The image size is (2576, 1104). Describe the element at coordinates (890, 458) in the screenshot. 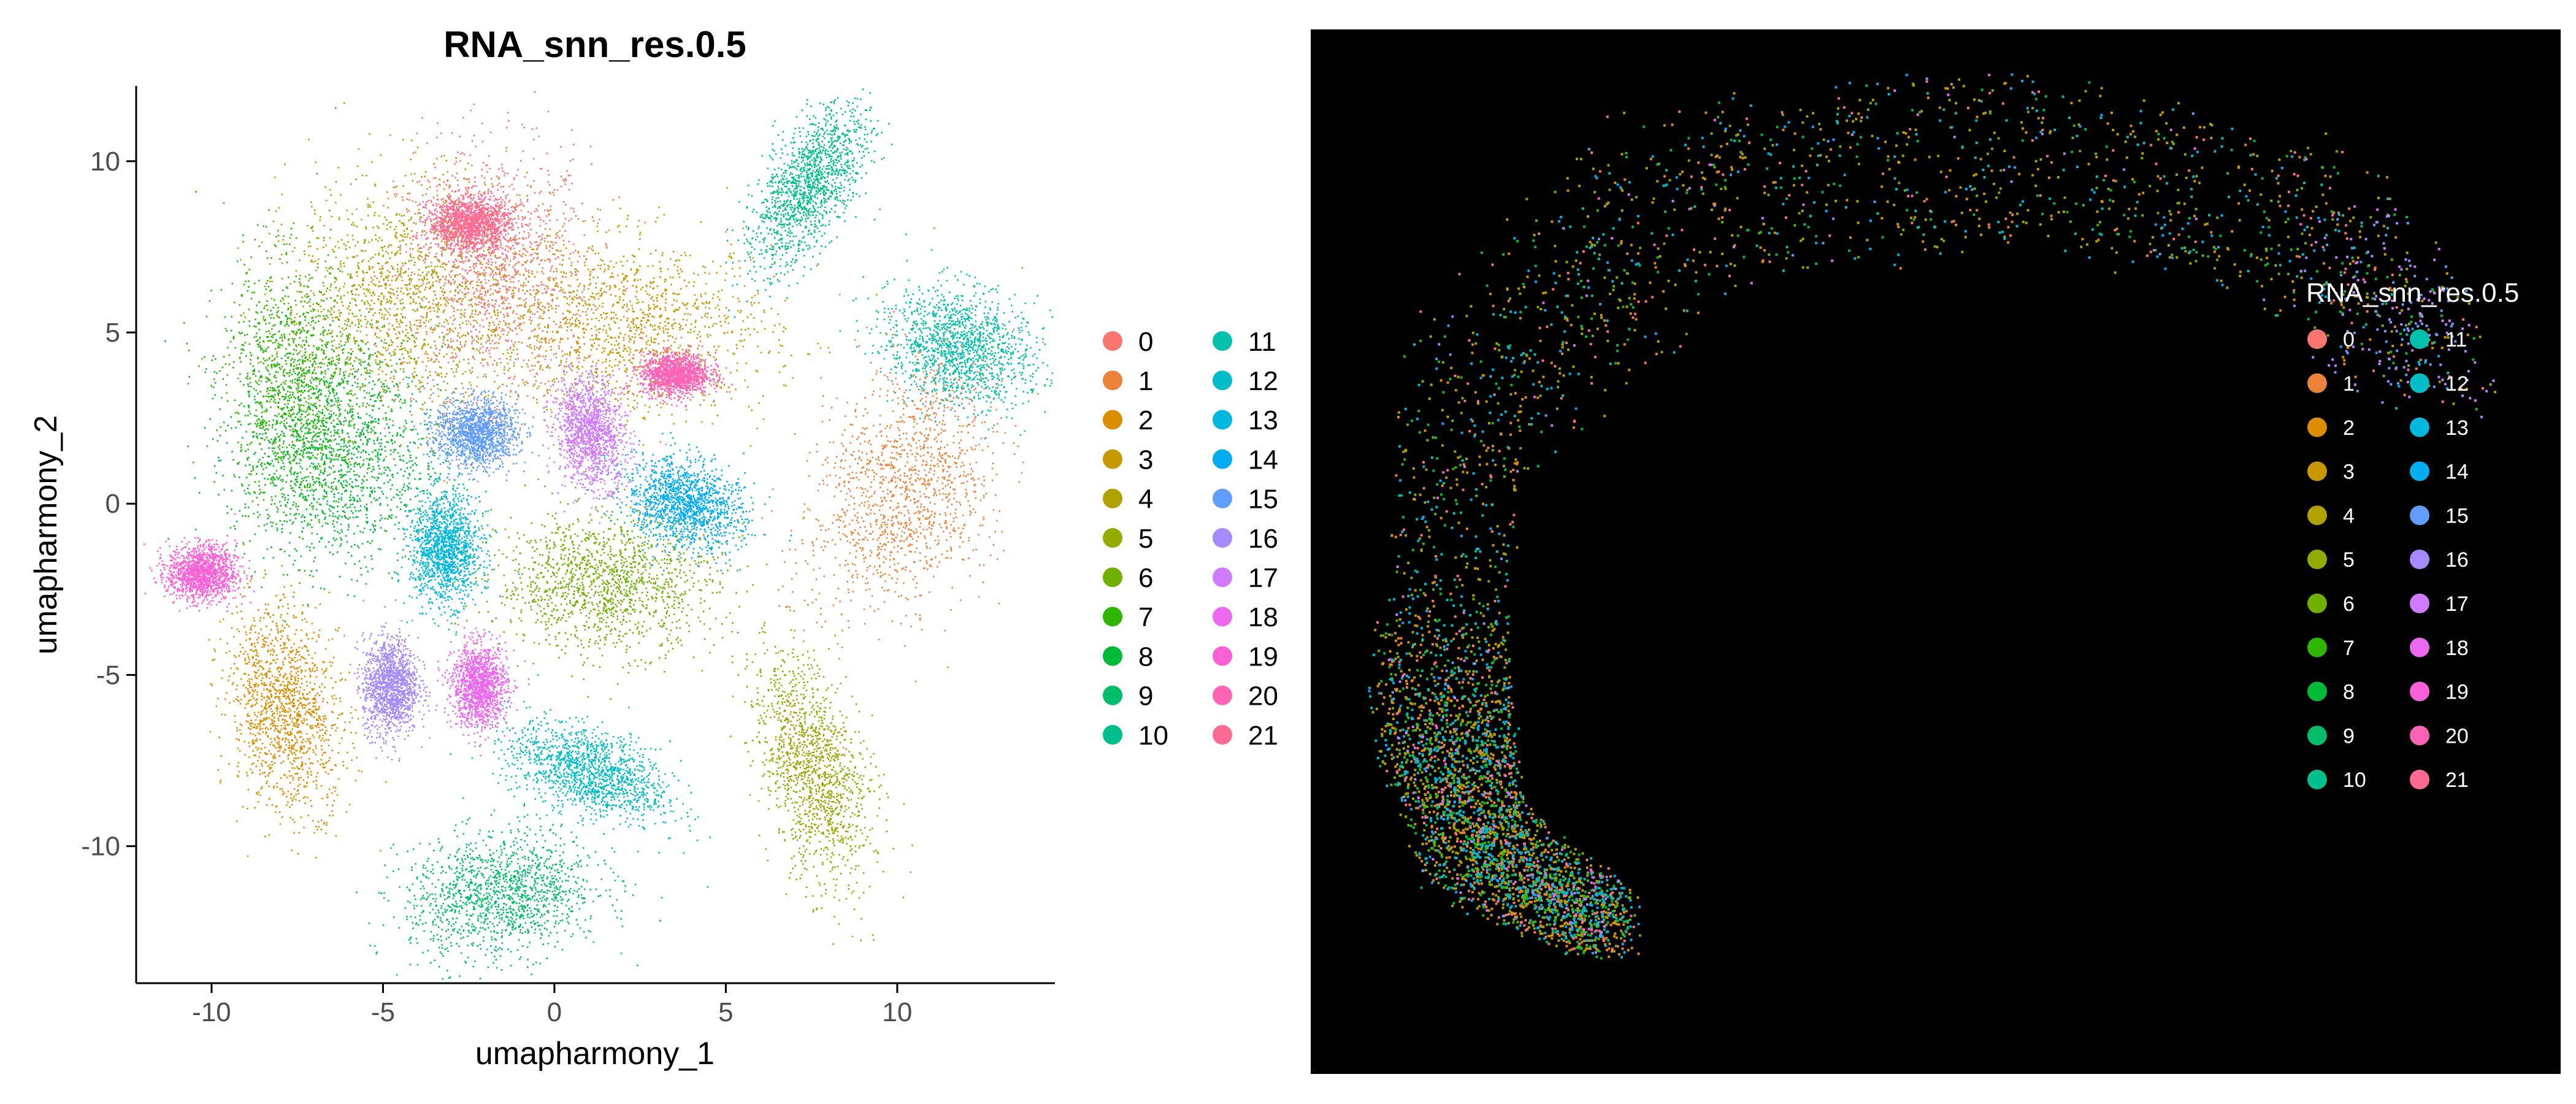

I see `cluster-1-points` at that location.